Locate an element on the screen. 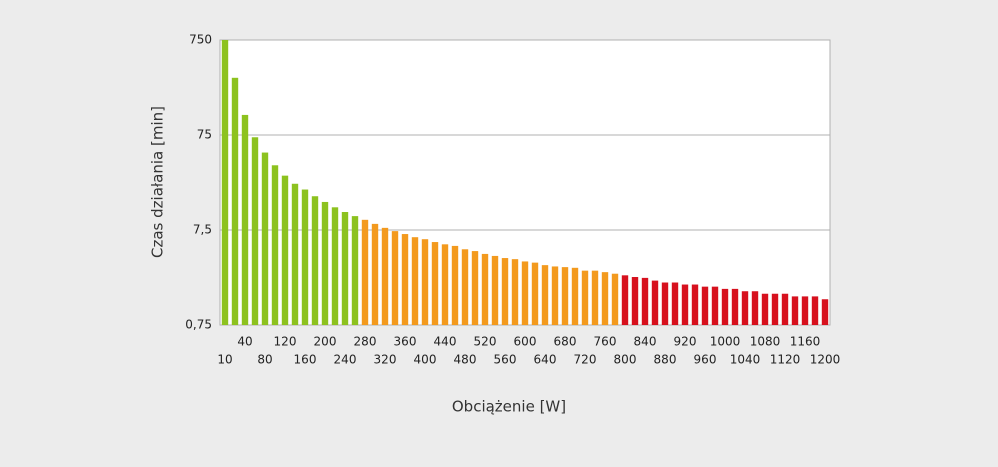  x-tick-label: 280 is located at coordinates (365, 342).